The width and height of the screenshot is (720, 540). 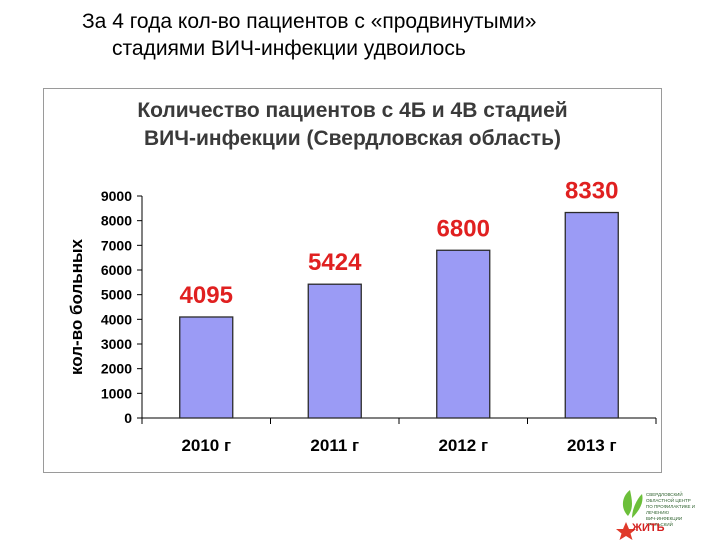 I want to click on y-tick-label: 3000, so click(x=116, y=344).